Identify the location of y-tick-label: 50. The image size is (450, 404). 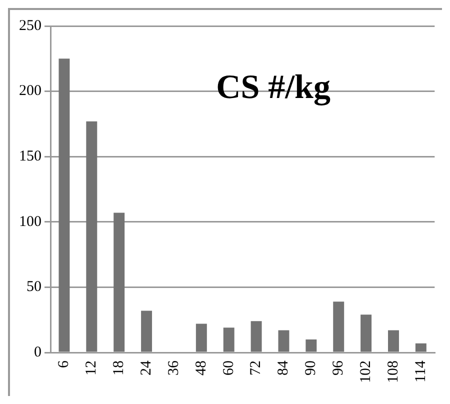
(34, 287).